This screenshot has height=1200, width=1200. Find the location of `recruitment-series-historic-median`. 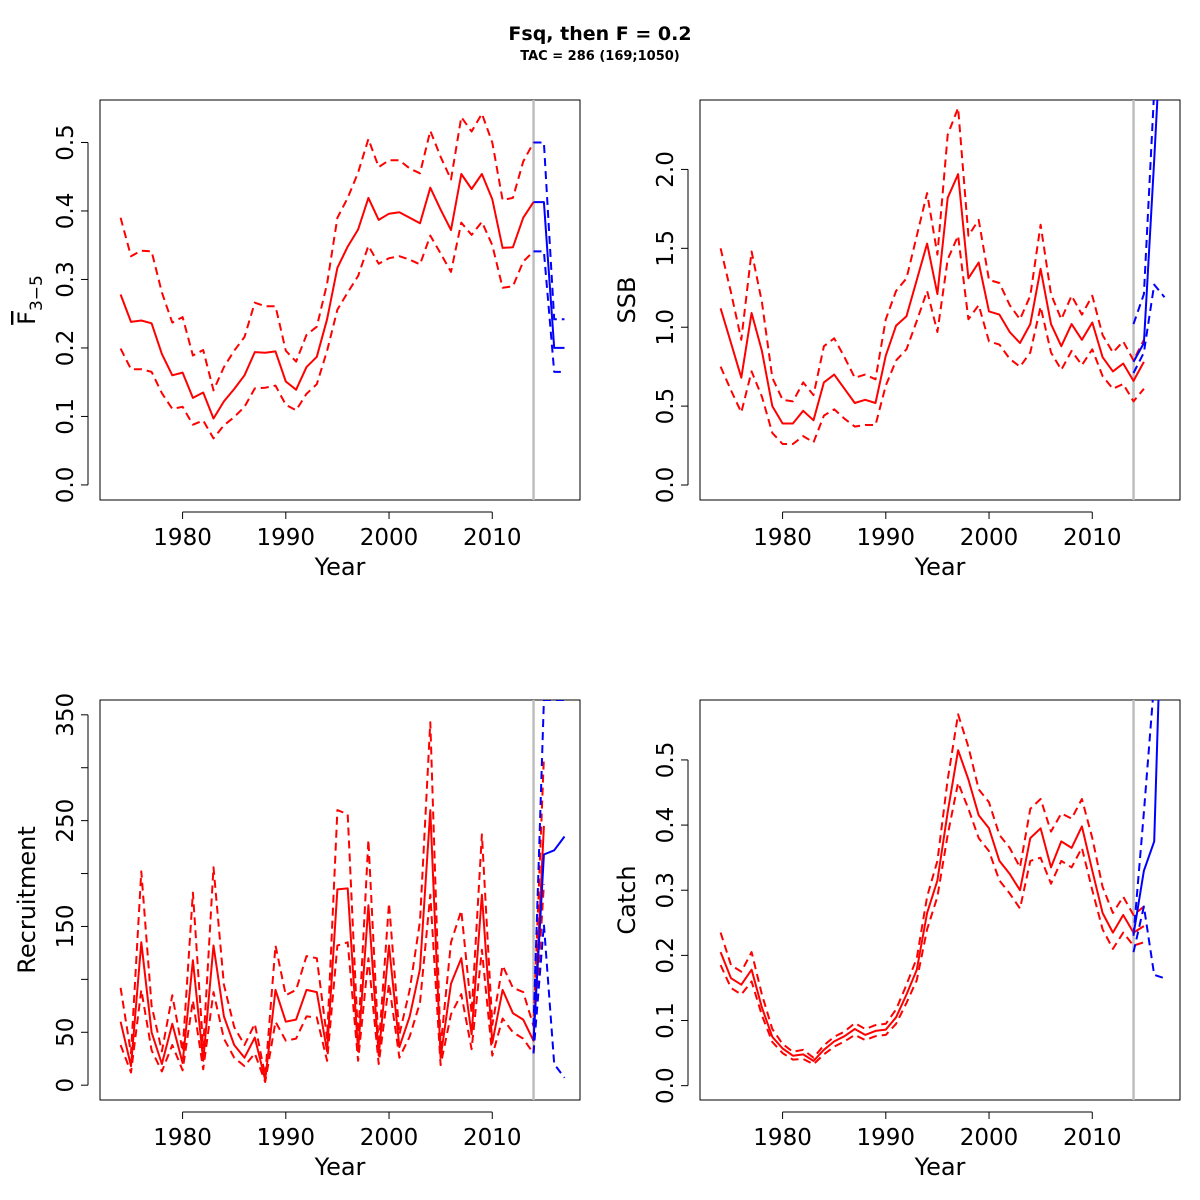

recruitment-series-historic-median is located at coordinates (332, 945).